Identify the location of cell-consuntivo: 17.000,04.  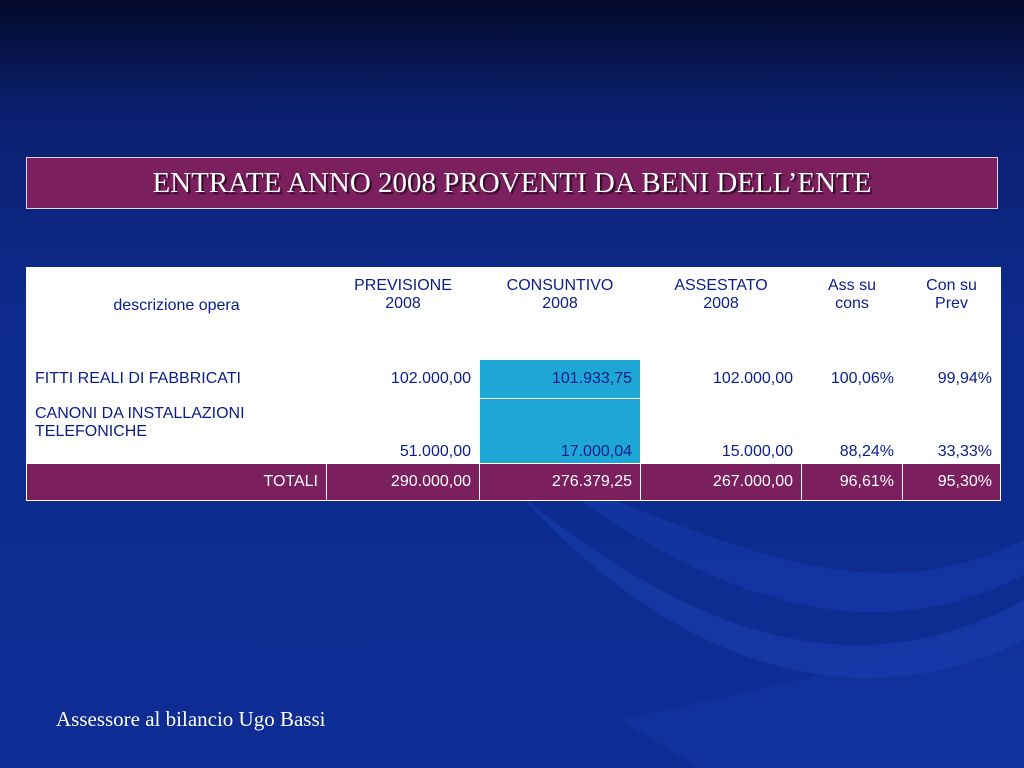
(560, 431).